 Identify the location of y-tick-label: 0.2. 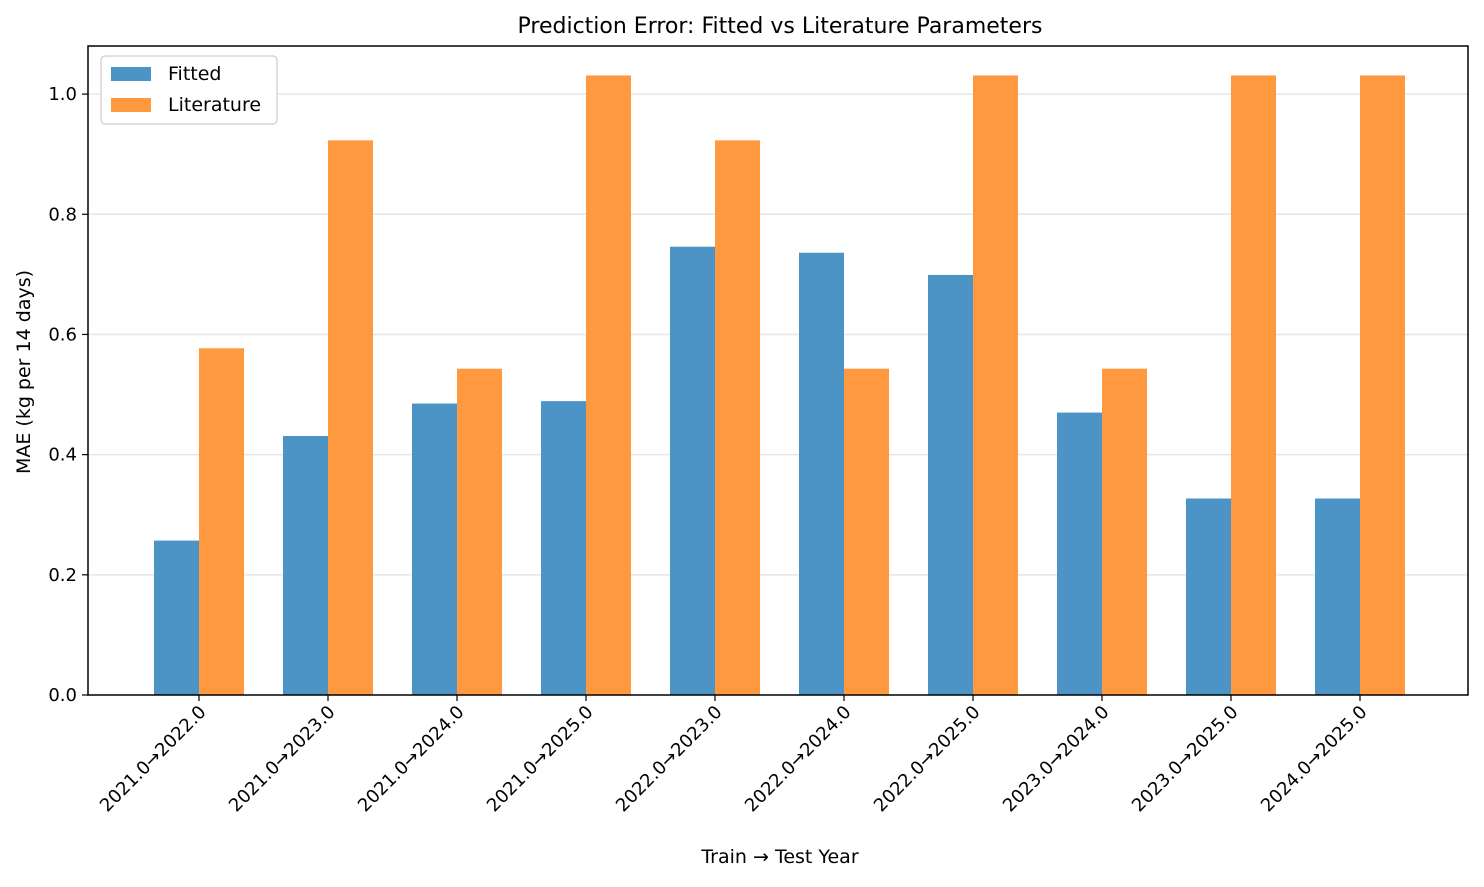
(62, 575).